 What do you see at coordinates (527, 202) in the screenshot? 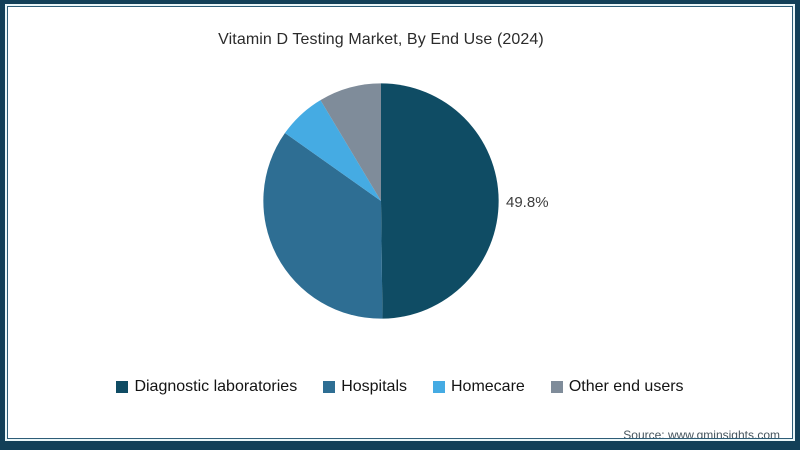
I see `pie-data-label: 49.8%` at bounding box center [527, 202].